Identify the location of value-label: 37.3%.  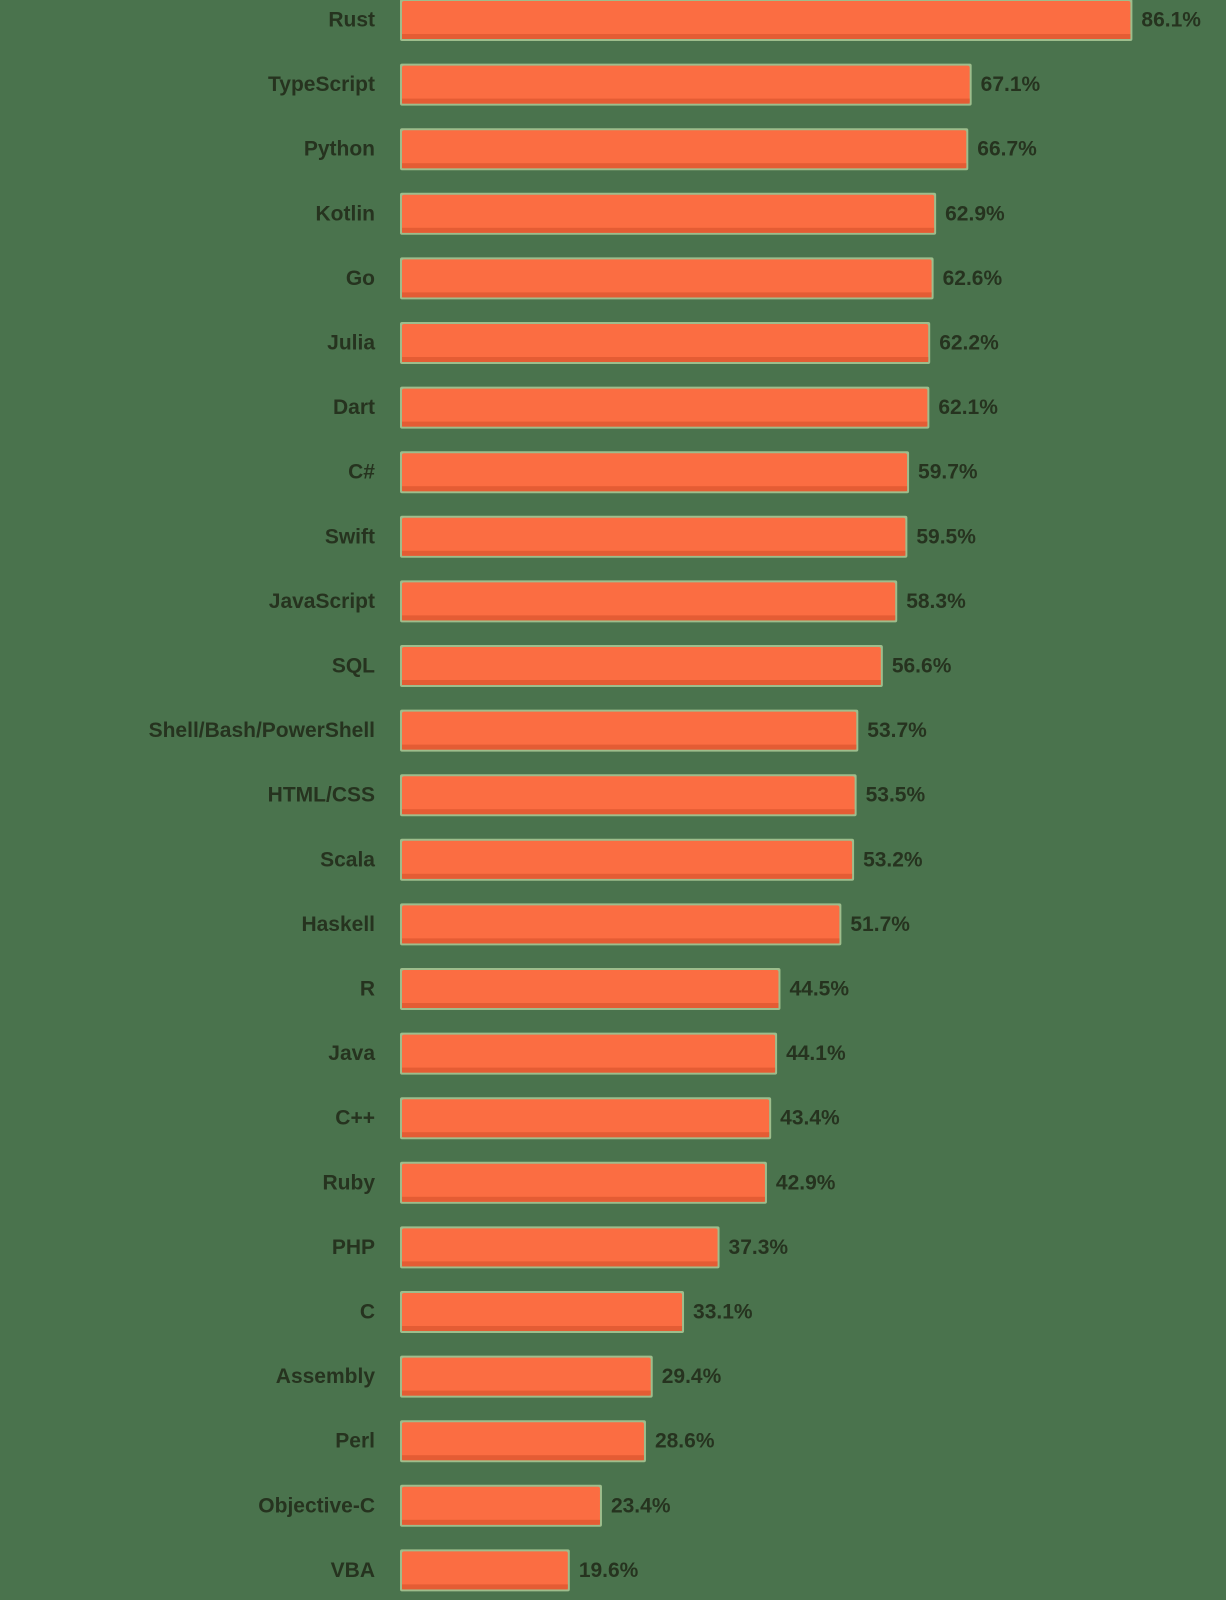
(759, 1247).